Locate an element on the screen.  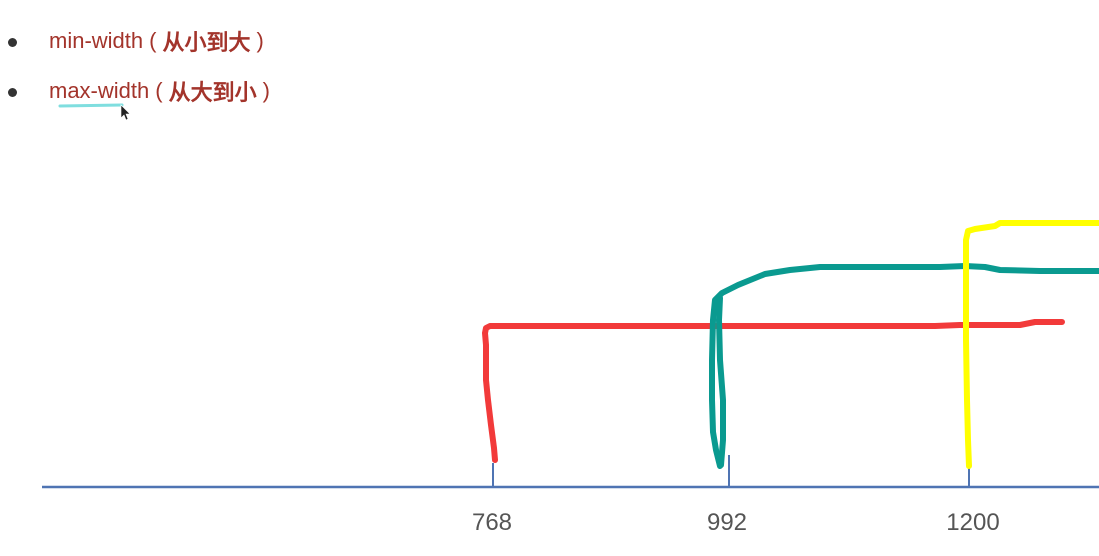
red-range-stroke is located at coordinates (773, 391).